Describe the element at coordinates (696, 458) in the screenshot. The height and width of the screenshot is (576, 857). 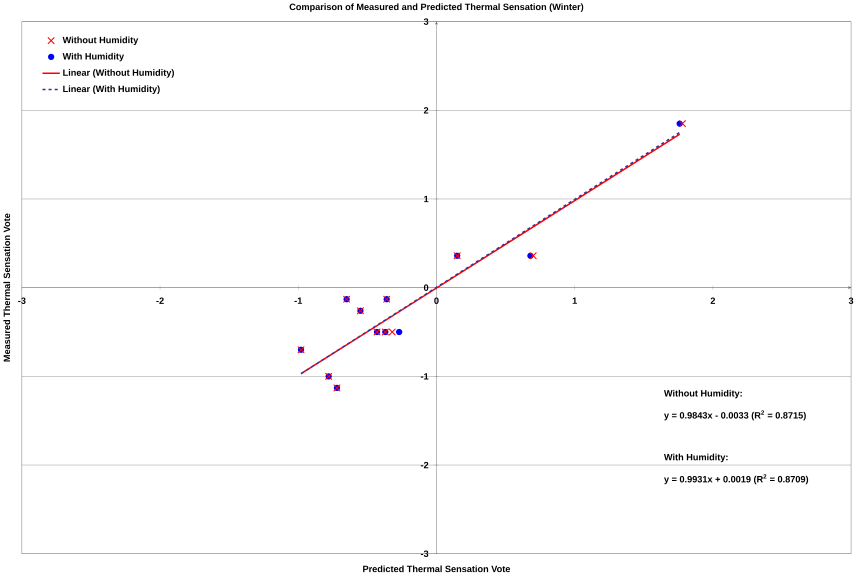
I see `annotation: With Humidity:` at that location.